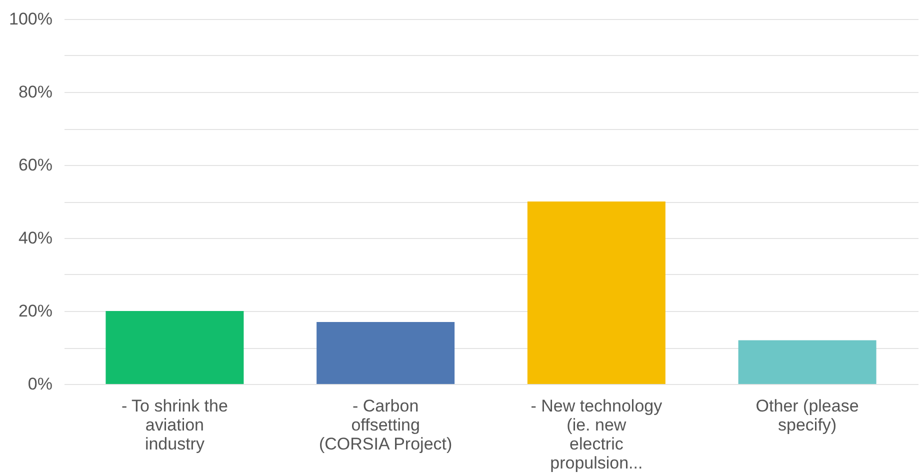  Describe the element at coordinates (40, 384) in the screenshot. I see `y-tick-label: 0%` at that location.